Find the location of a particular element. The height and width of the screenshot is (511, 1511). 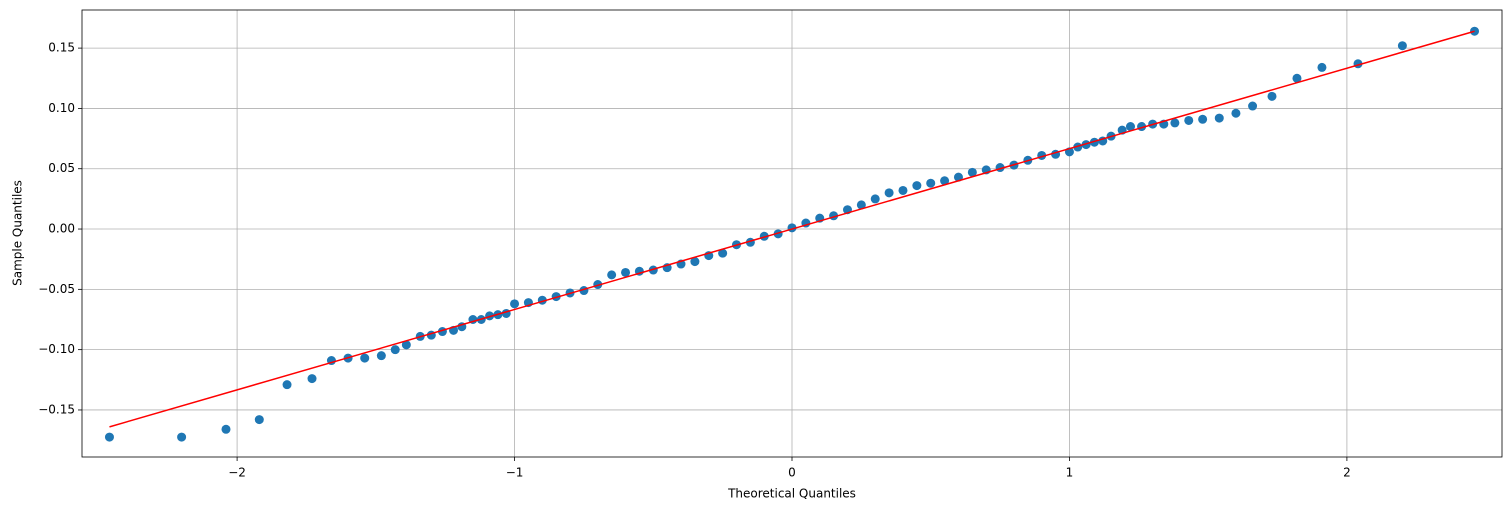

y-tick-label: −0.15 is located at coordinates (56, 409).